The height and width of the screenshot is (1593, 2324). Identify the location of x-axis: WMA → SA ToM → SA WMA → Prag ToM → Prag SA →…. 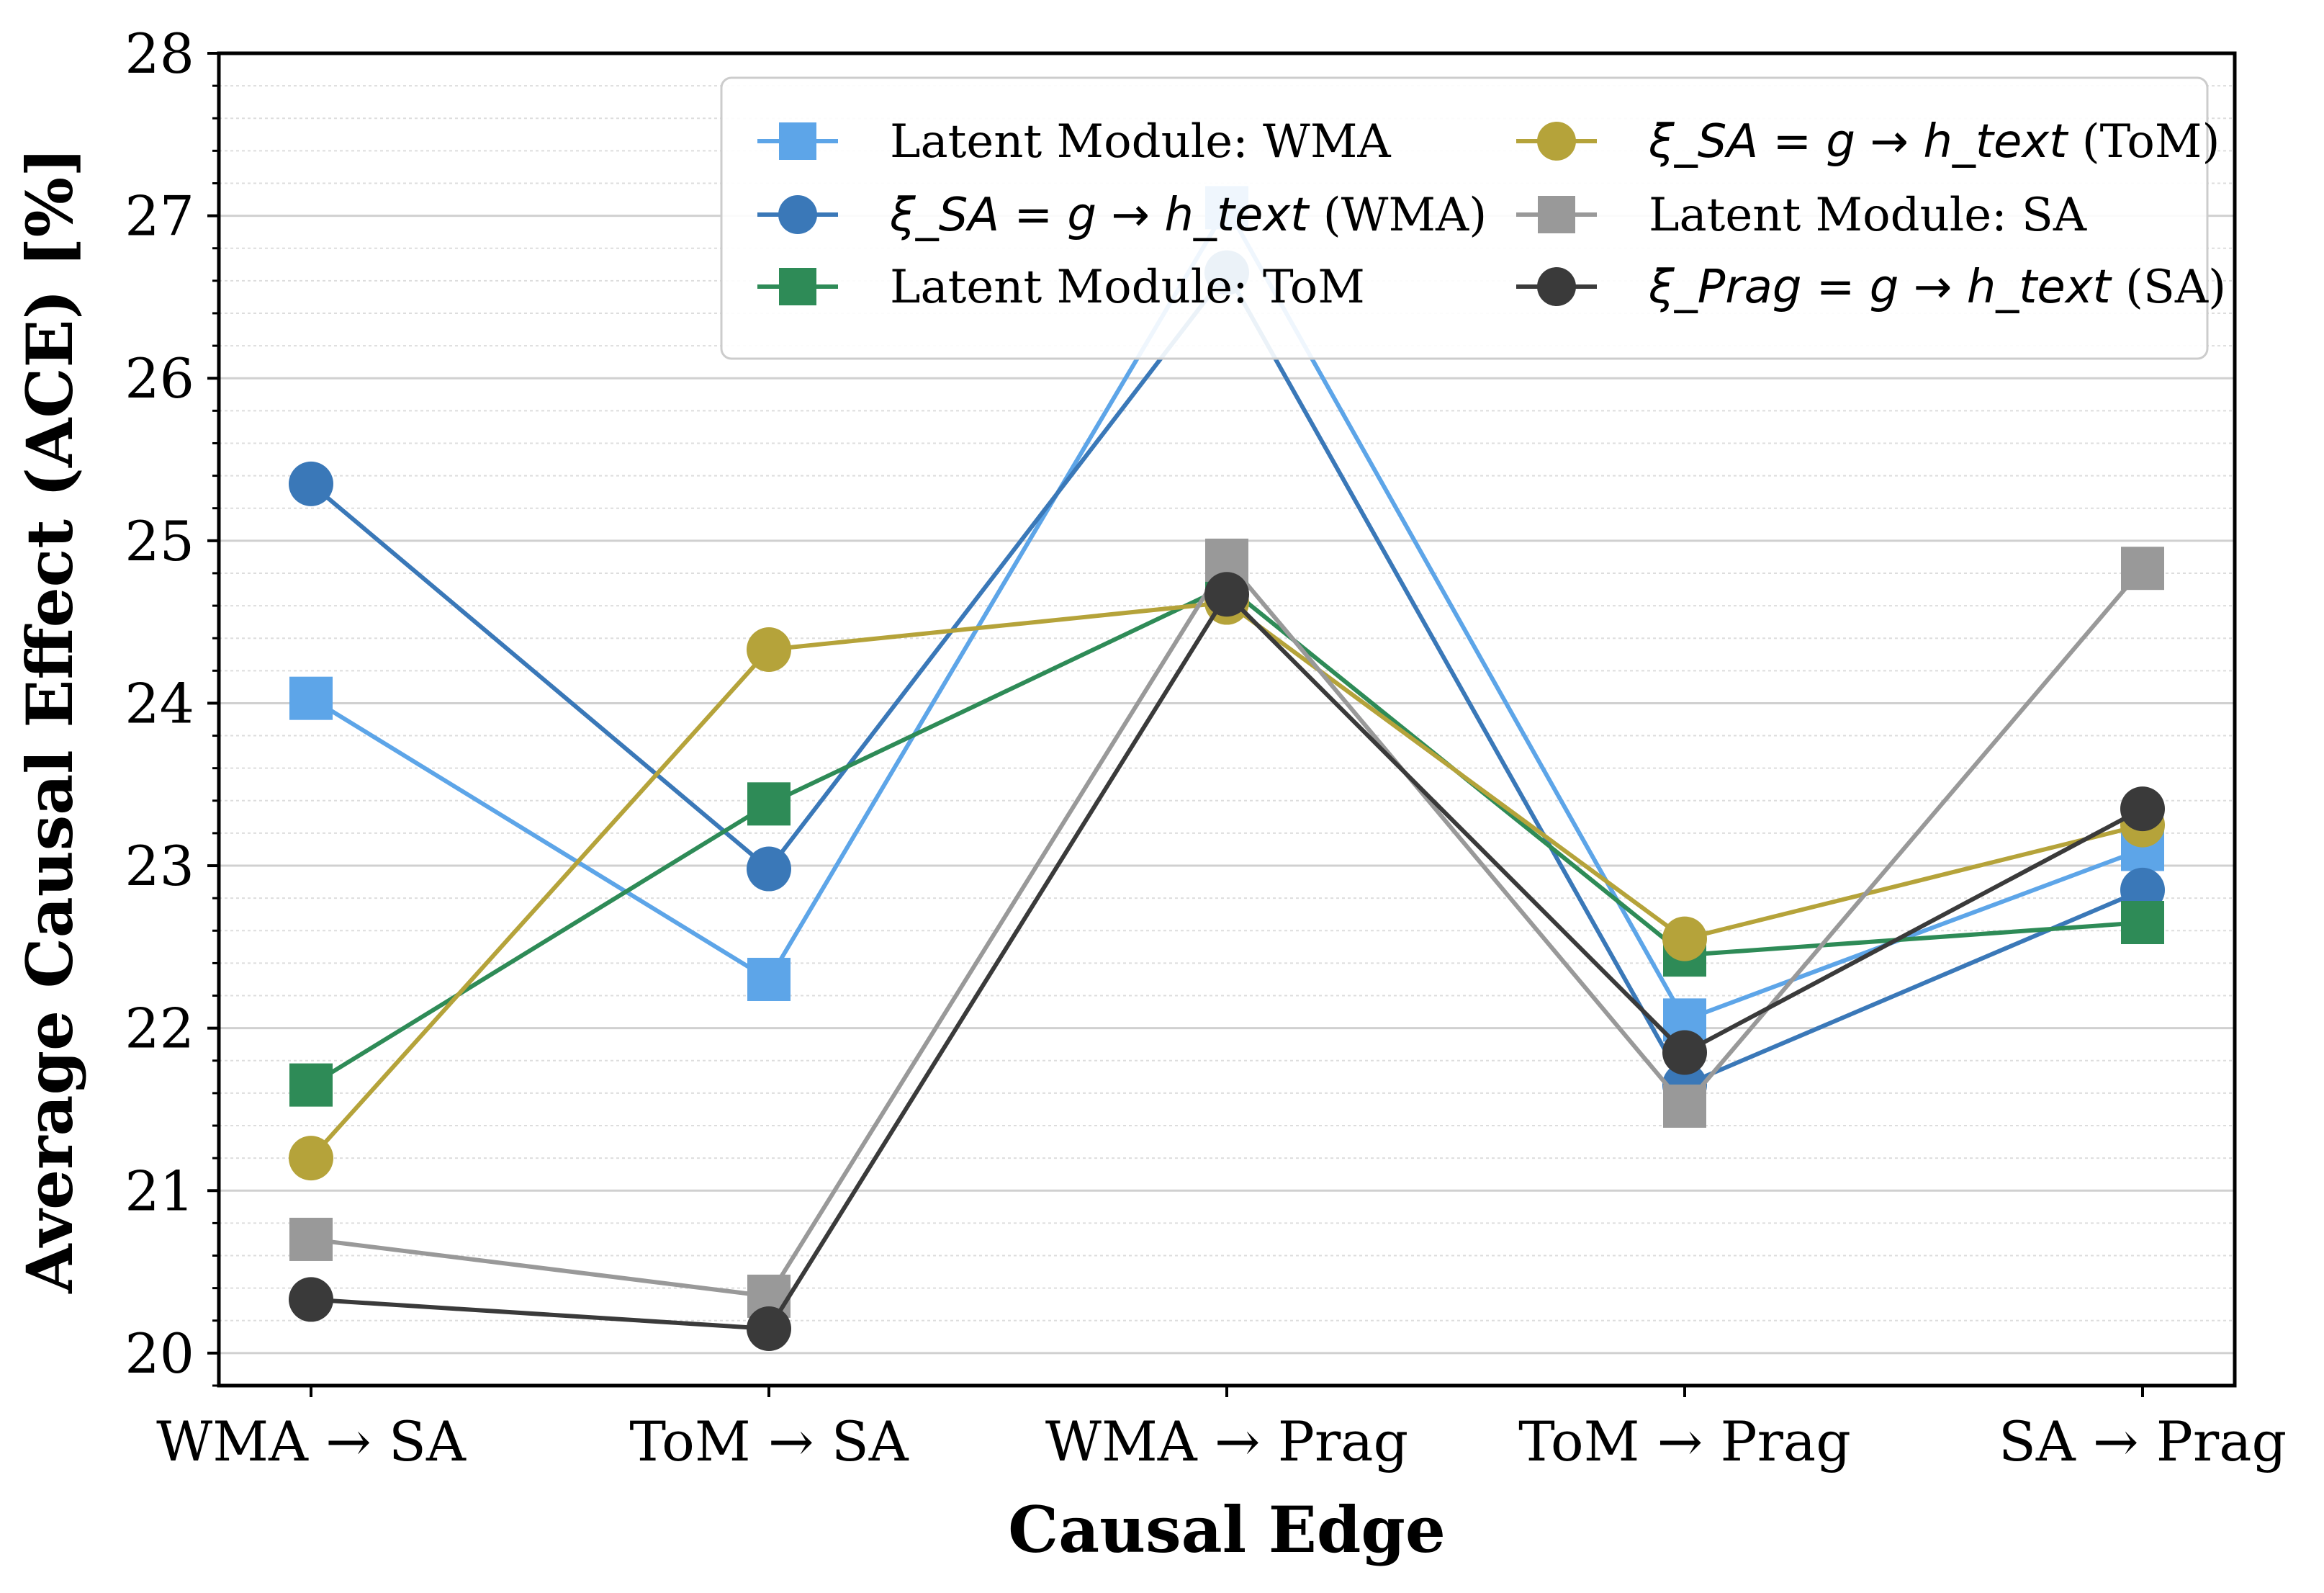
(1221, 1429).